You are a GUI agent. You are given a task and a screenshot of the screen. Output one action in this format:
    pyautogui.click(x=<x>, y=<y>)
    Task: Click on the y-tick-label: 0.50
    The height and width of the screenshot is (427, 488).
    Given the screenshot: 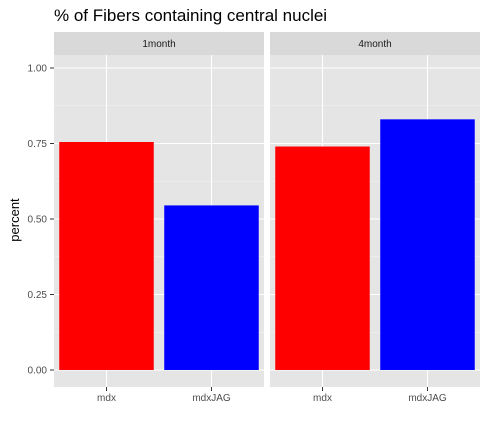 What is the action you would take?
    pyautogui.click(x=38, y=220)
    